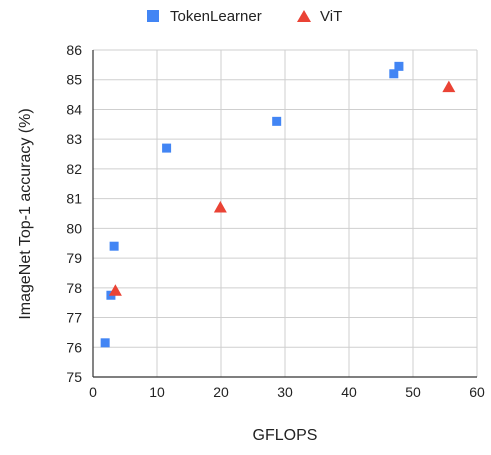 This screenshot has height=455, width=491. Describe the element at coordinates (74, 347) in the screenshot. I see `y-tick-label-76: 76` at that location.